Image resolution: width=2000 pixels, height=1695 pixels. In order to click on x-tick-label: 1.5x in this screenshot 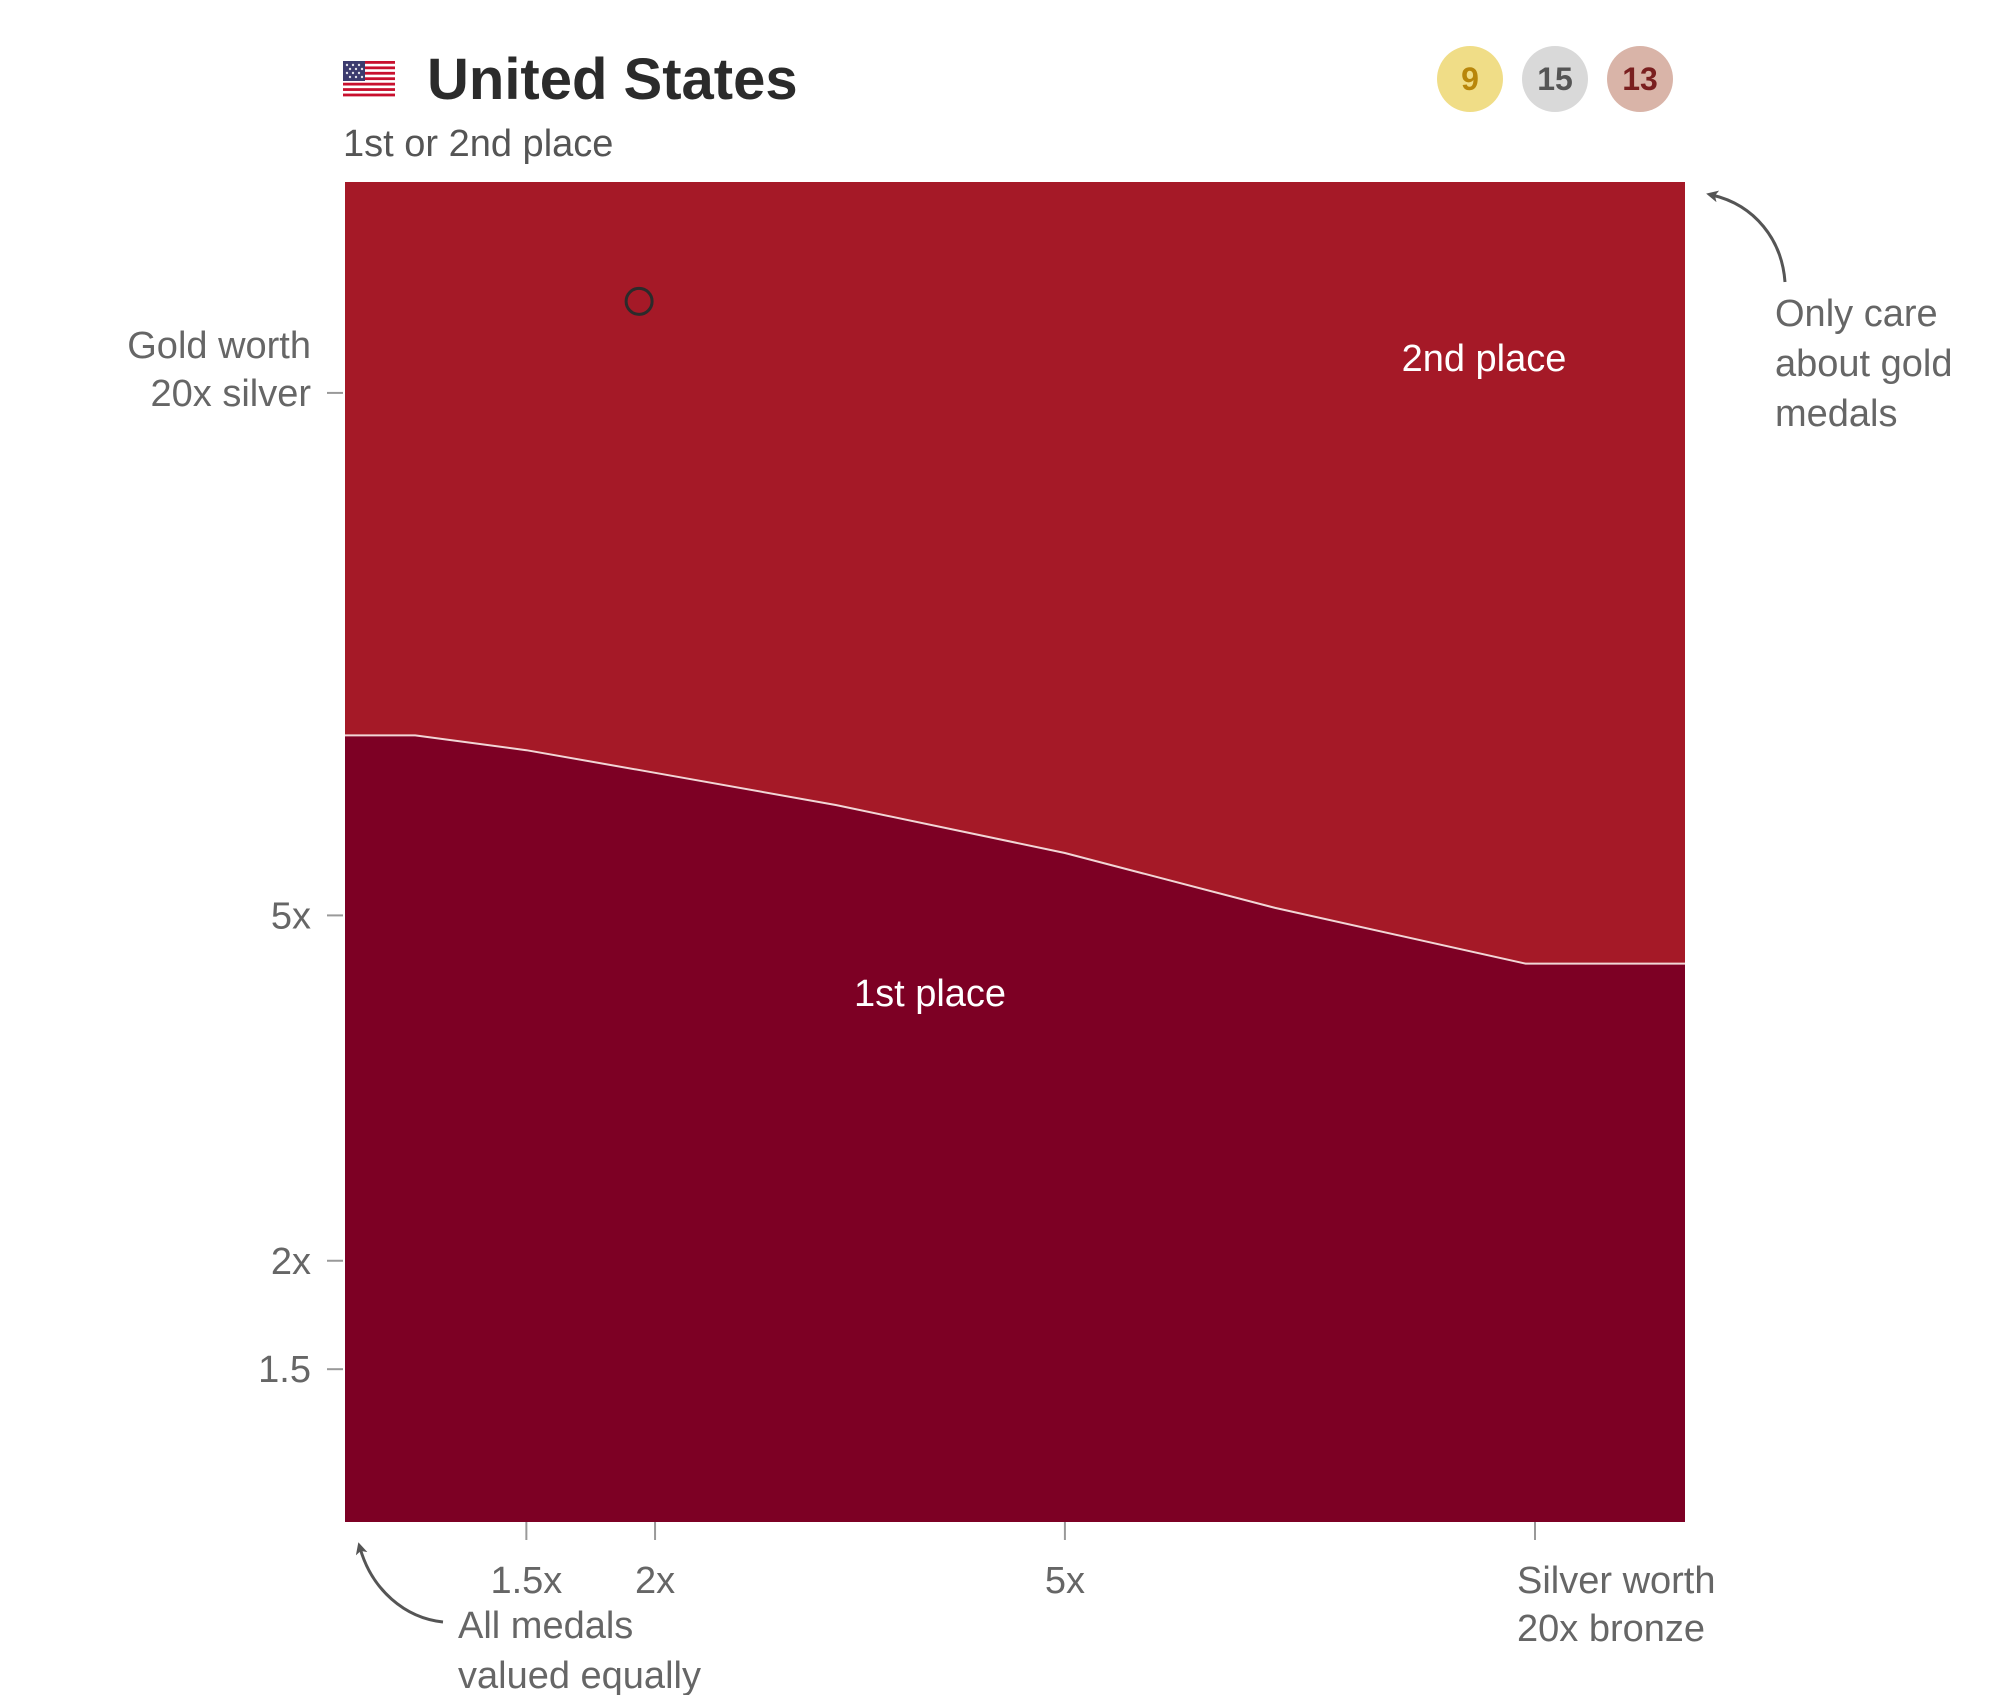, I will do `click(526, 1581)`.